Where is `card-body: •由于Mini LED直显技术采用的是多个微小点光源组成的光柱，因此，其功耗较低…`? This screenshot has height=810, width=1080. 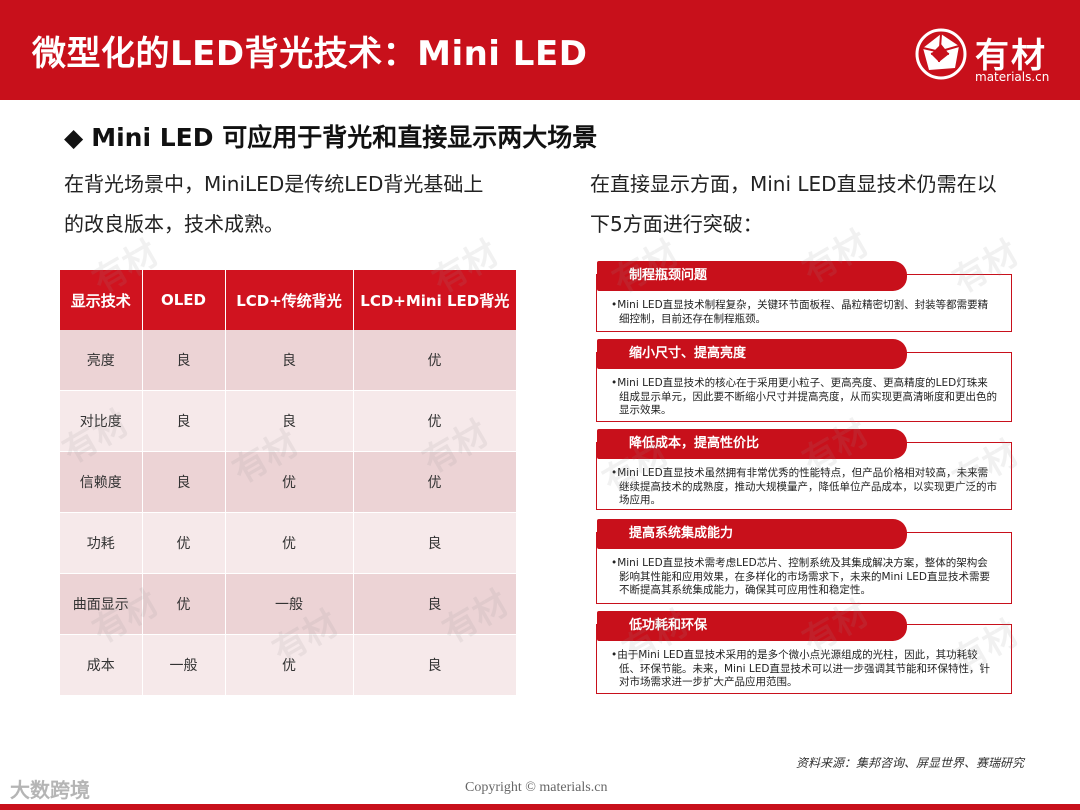 card-body: •由于Mini LED直显技术采用的是多个微小点光源组成的光柱，因此，其功耗较低… is located at coordinates (800, 668).